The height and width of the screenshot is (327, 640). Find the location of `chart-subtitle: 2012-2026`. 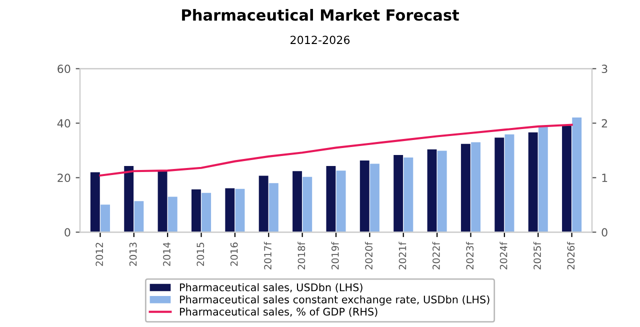

chart-subtitle: 2012-2026 is located at coordinates (320, 40).